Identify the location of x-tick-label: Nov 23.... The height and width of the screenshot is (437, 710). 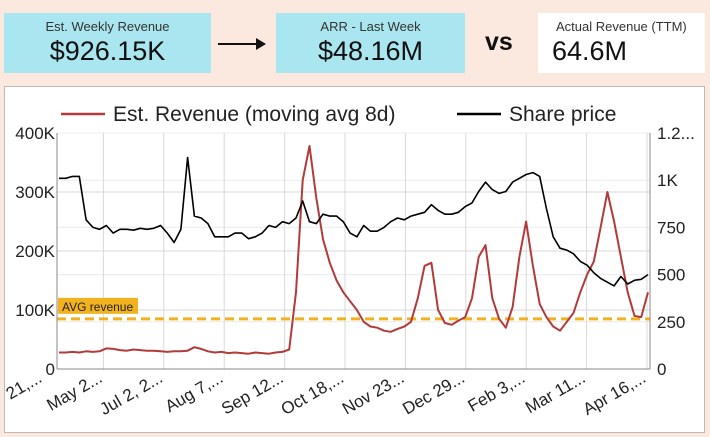
(373, 393).